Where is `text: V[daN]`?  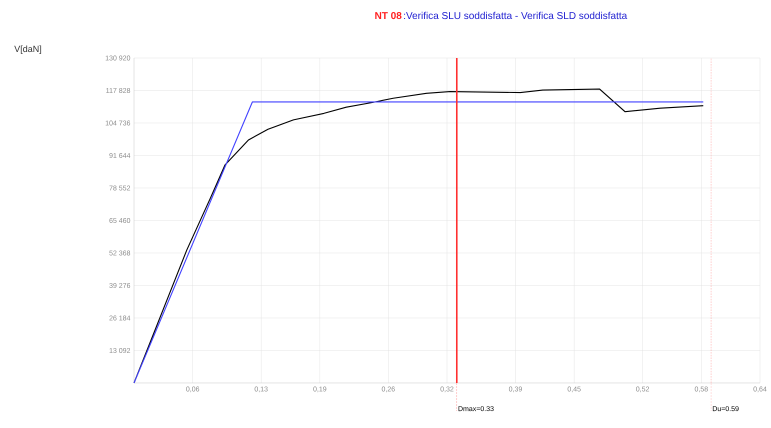
text: V[daN] is located at coordinates (28, 49).